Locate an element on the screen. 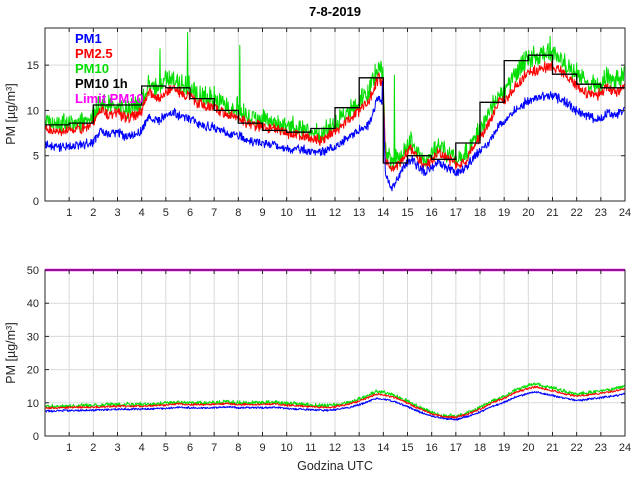  svg-text: 40 is located at coordinates (33, 304).